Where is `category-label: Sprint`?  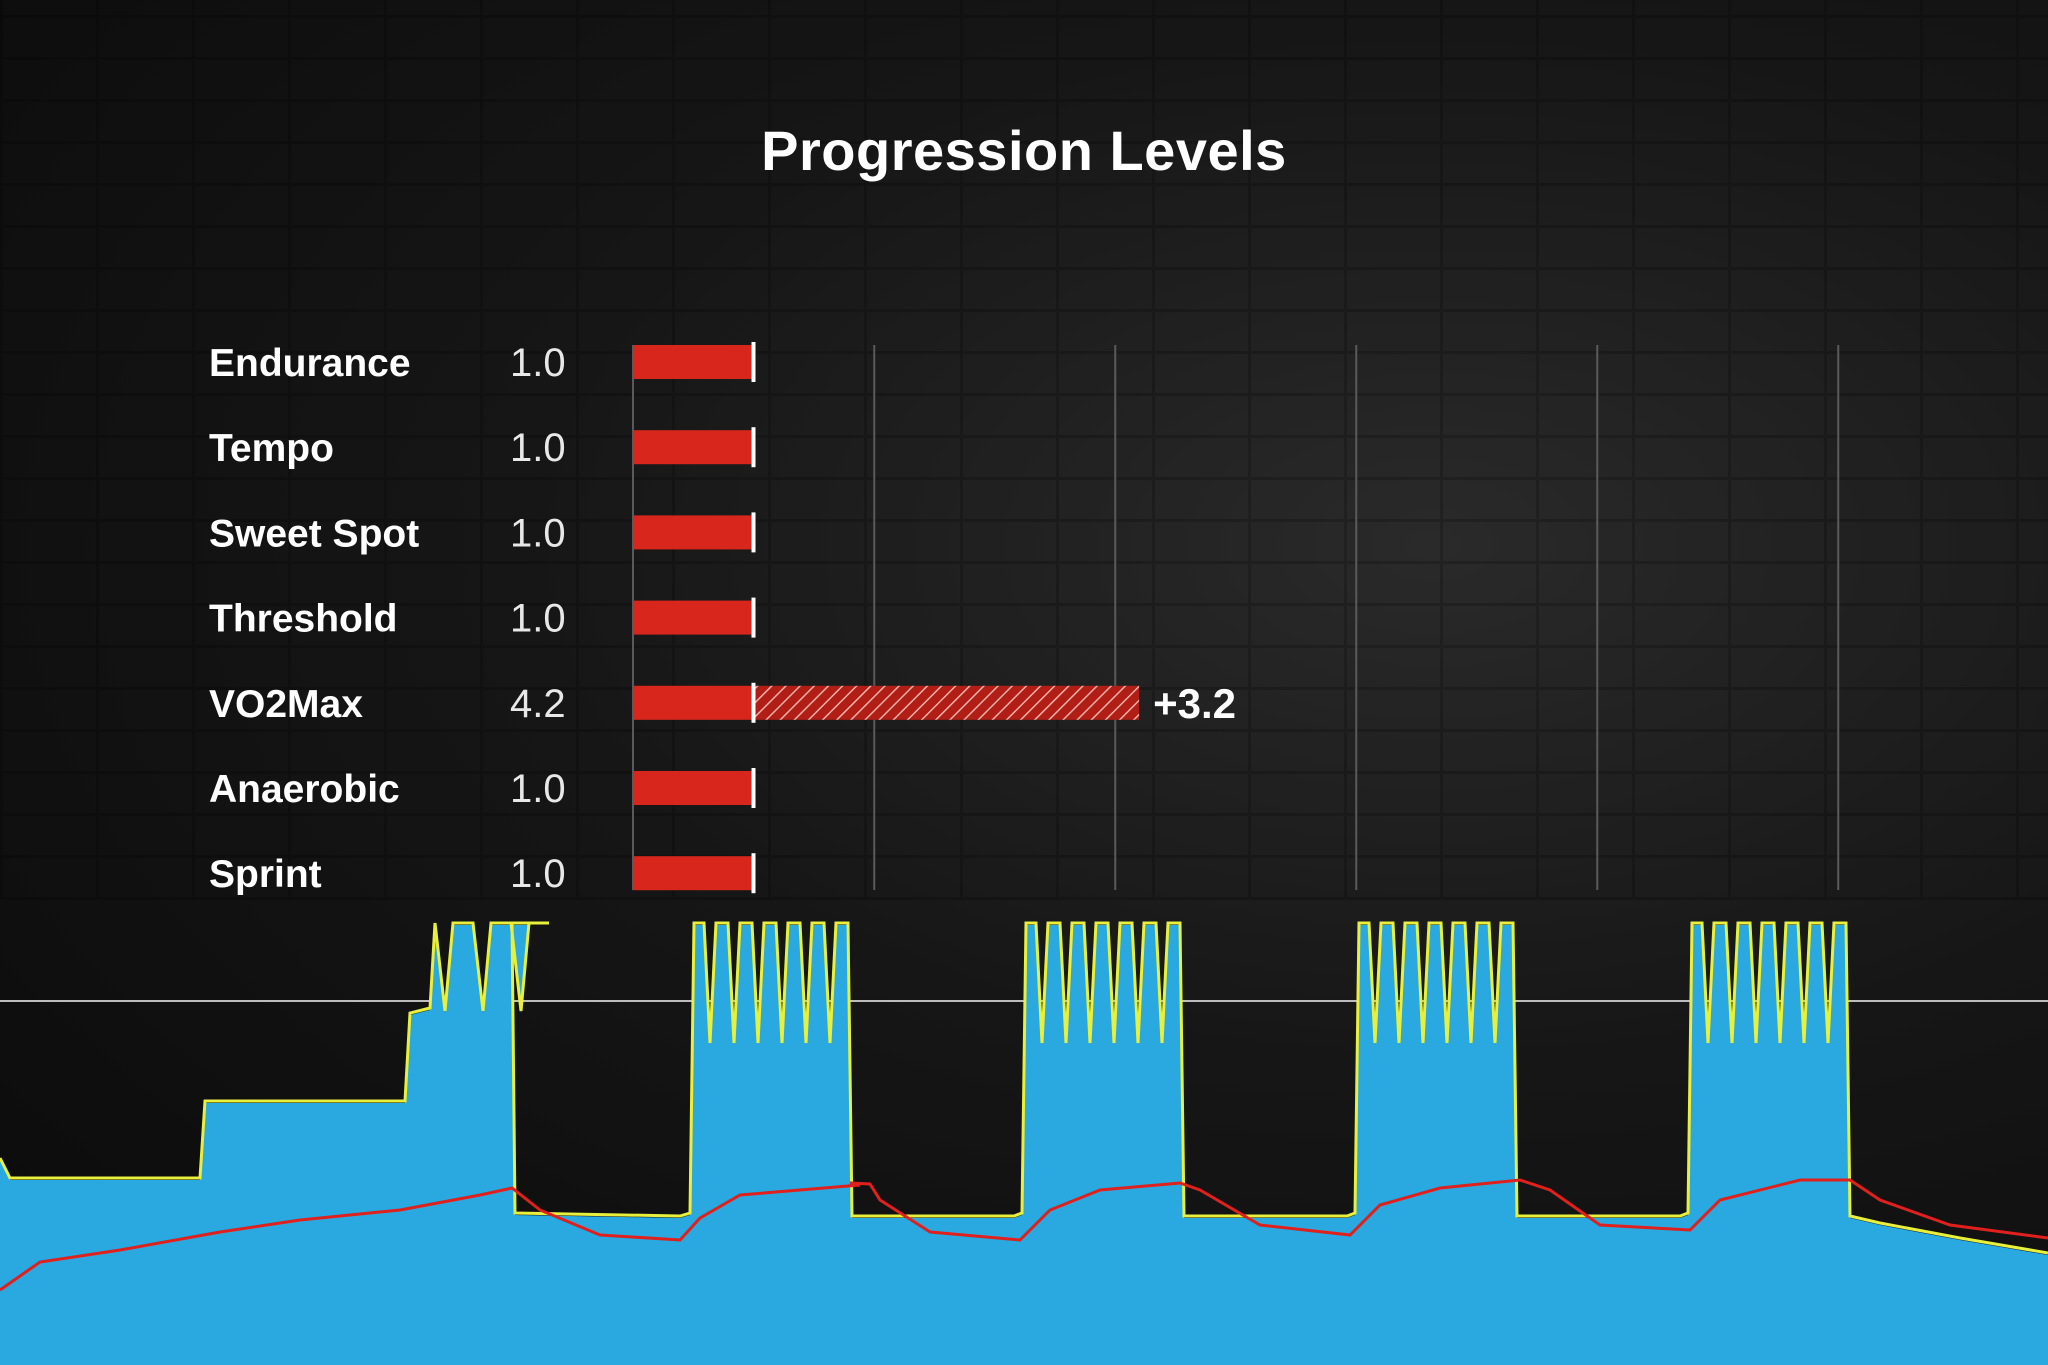
category-label: Sprint is located at coordinates (265, 874).